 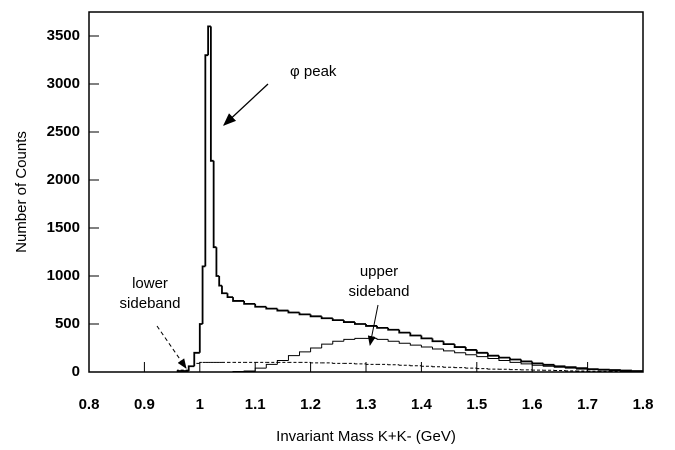 I want to click on y-tick-label: 1500, so click(x=63, y=227).